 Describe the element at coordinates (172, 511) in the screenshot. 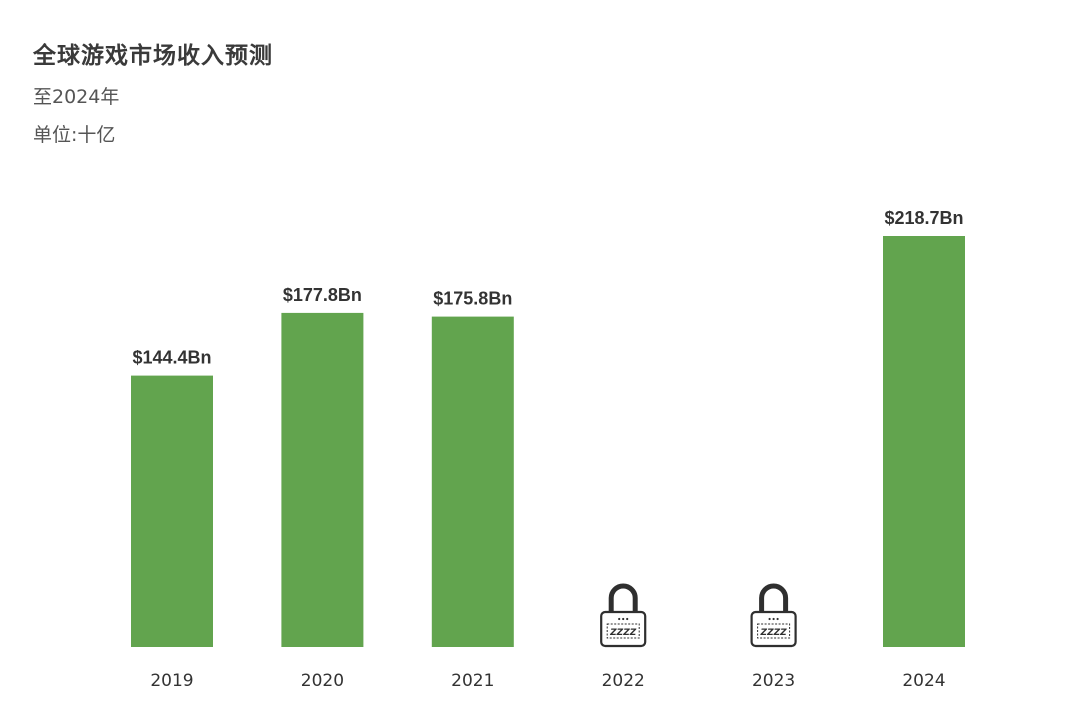

I see `bar-2019` at that location.